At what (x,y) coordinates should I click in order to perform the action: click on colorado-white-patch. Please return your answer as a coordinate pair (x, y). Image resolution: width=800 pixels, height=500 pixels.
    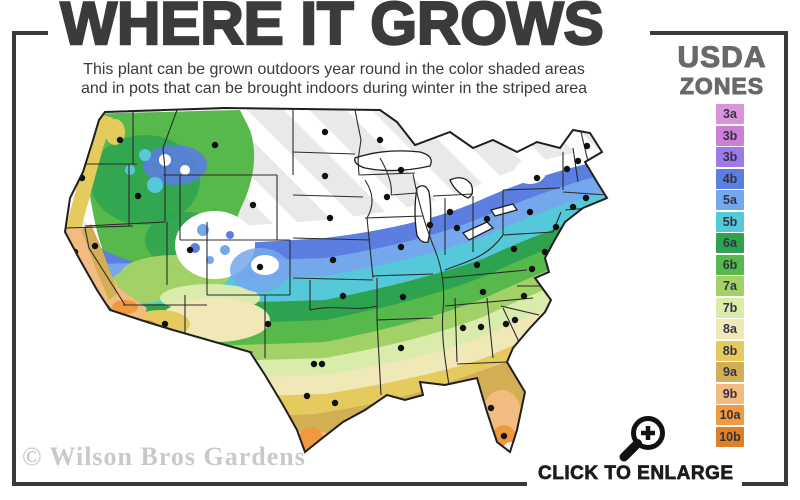
    Looking at the image, I should click on (265, 265).